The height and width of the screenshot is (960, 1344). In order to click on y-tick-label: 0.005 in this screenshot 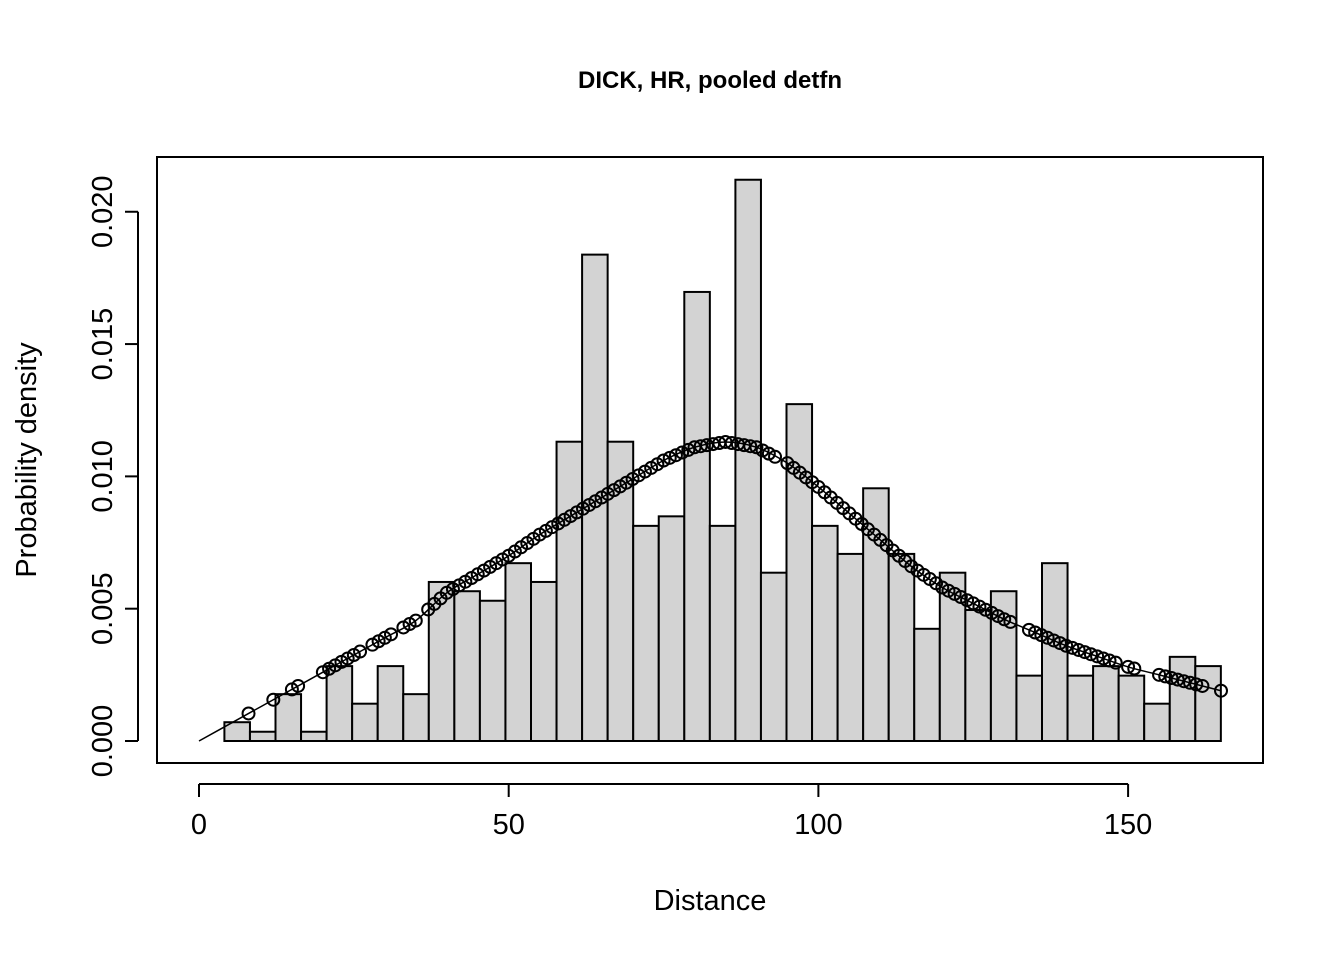, I will do `click(103, 608)`.